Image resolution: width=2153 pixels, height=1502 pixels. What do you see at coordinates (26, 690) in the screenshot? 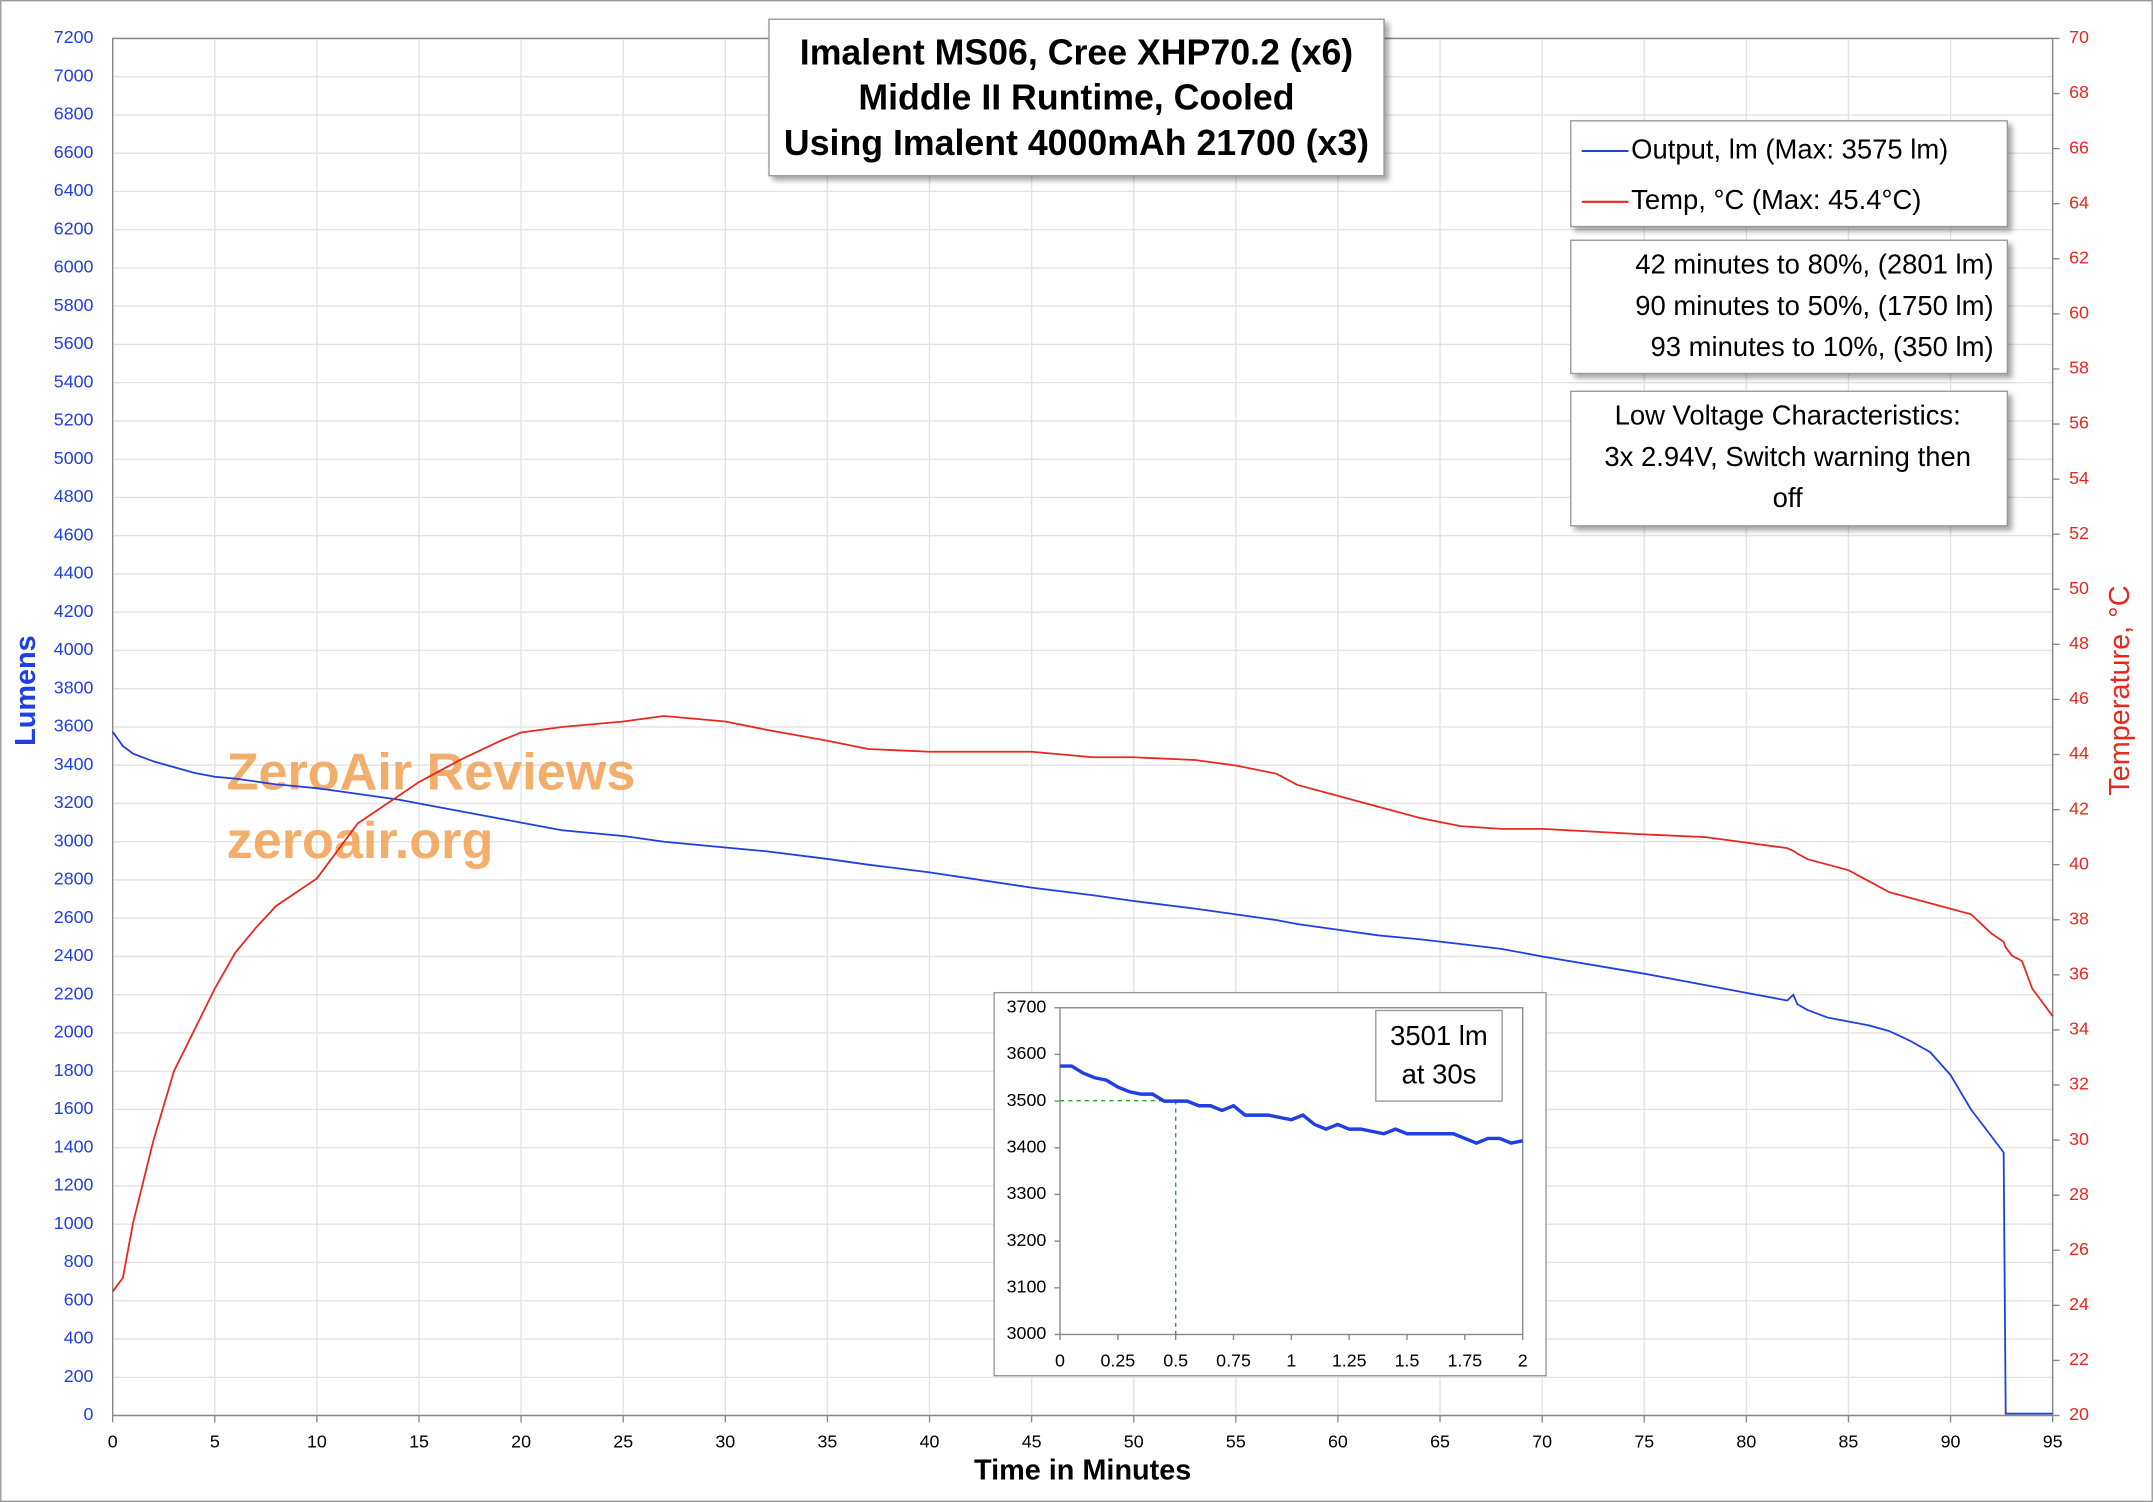
I see `y-axis-label: Lumens` at bounding box center [26, 690].